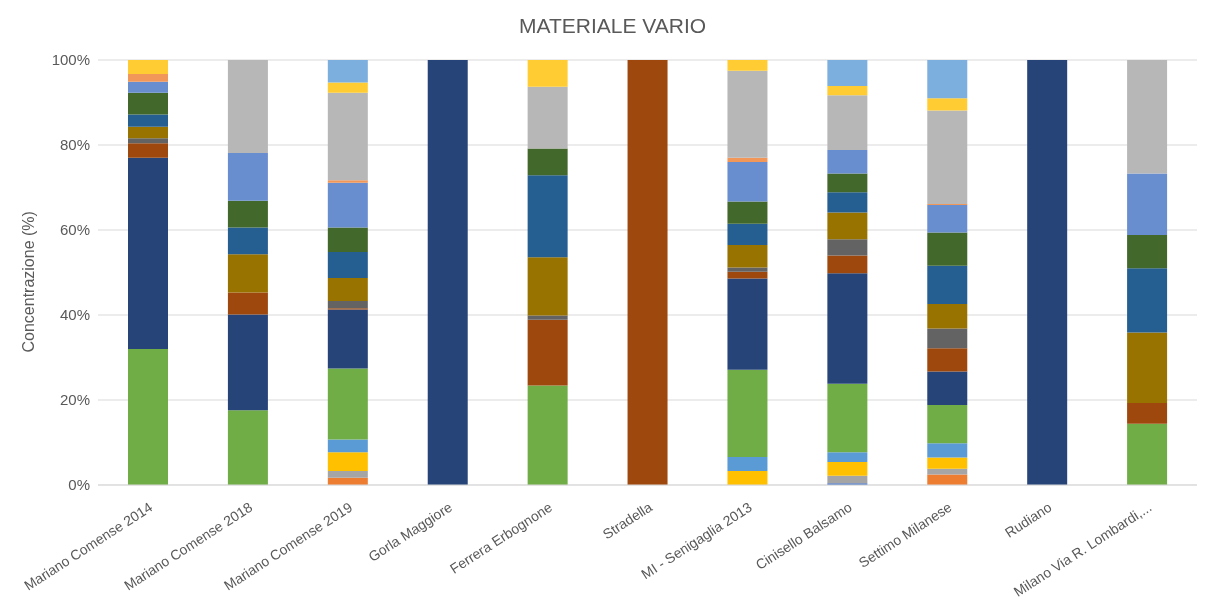 Image resolution: width=1225 pixels, height=613 pixels. What do you see at coordinates (74, 400) in the screenshot?
I see `y-tick-label: 20%` at bounding box center [74, 400].